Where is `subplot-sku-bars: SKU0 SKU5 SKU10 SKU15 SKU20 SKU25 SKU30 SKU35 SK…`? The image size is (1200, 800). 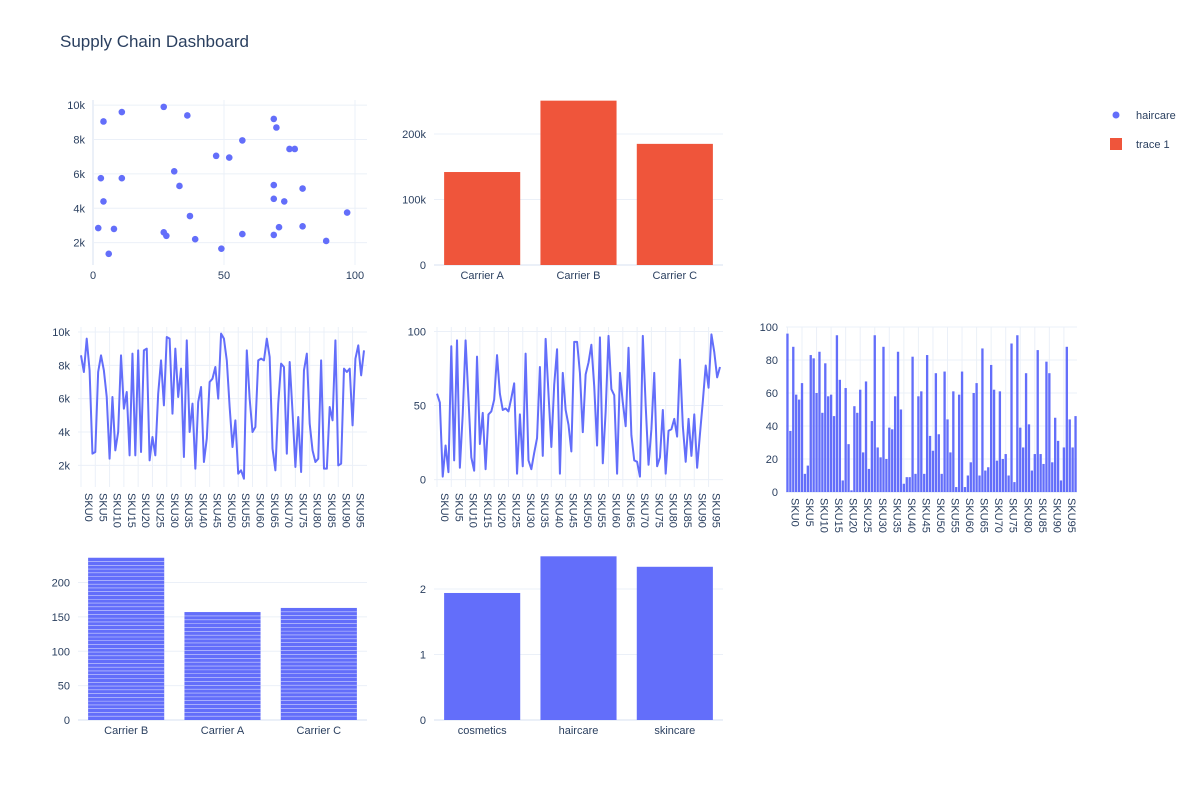
subplot-sku-bars: SKU0 SKU5 SKU10 SKU15 SKU20 SKU25 SKU30 SKU35 SK… is located at coordinates (918, 427).